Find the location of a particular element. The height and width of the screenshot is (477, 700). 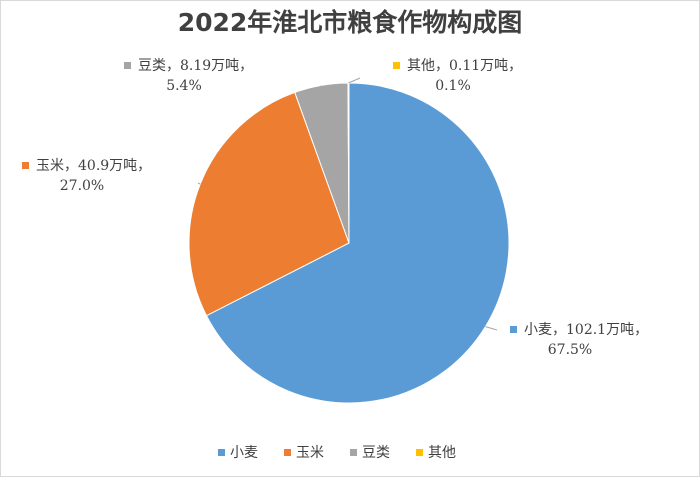

legend-label: 豆类 is located at coordinates (376, 453).